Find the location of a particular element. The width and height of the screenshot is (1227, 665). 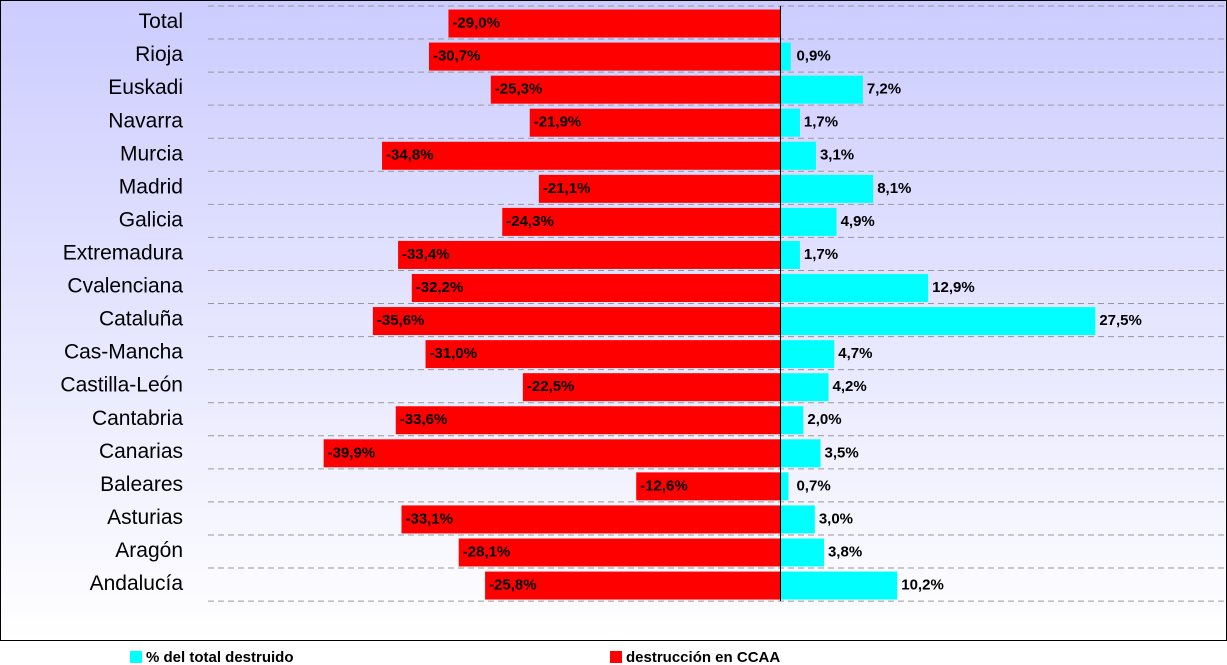

value-label: 0,9% is located at coordinates (813, 56).